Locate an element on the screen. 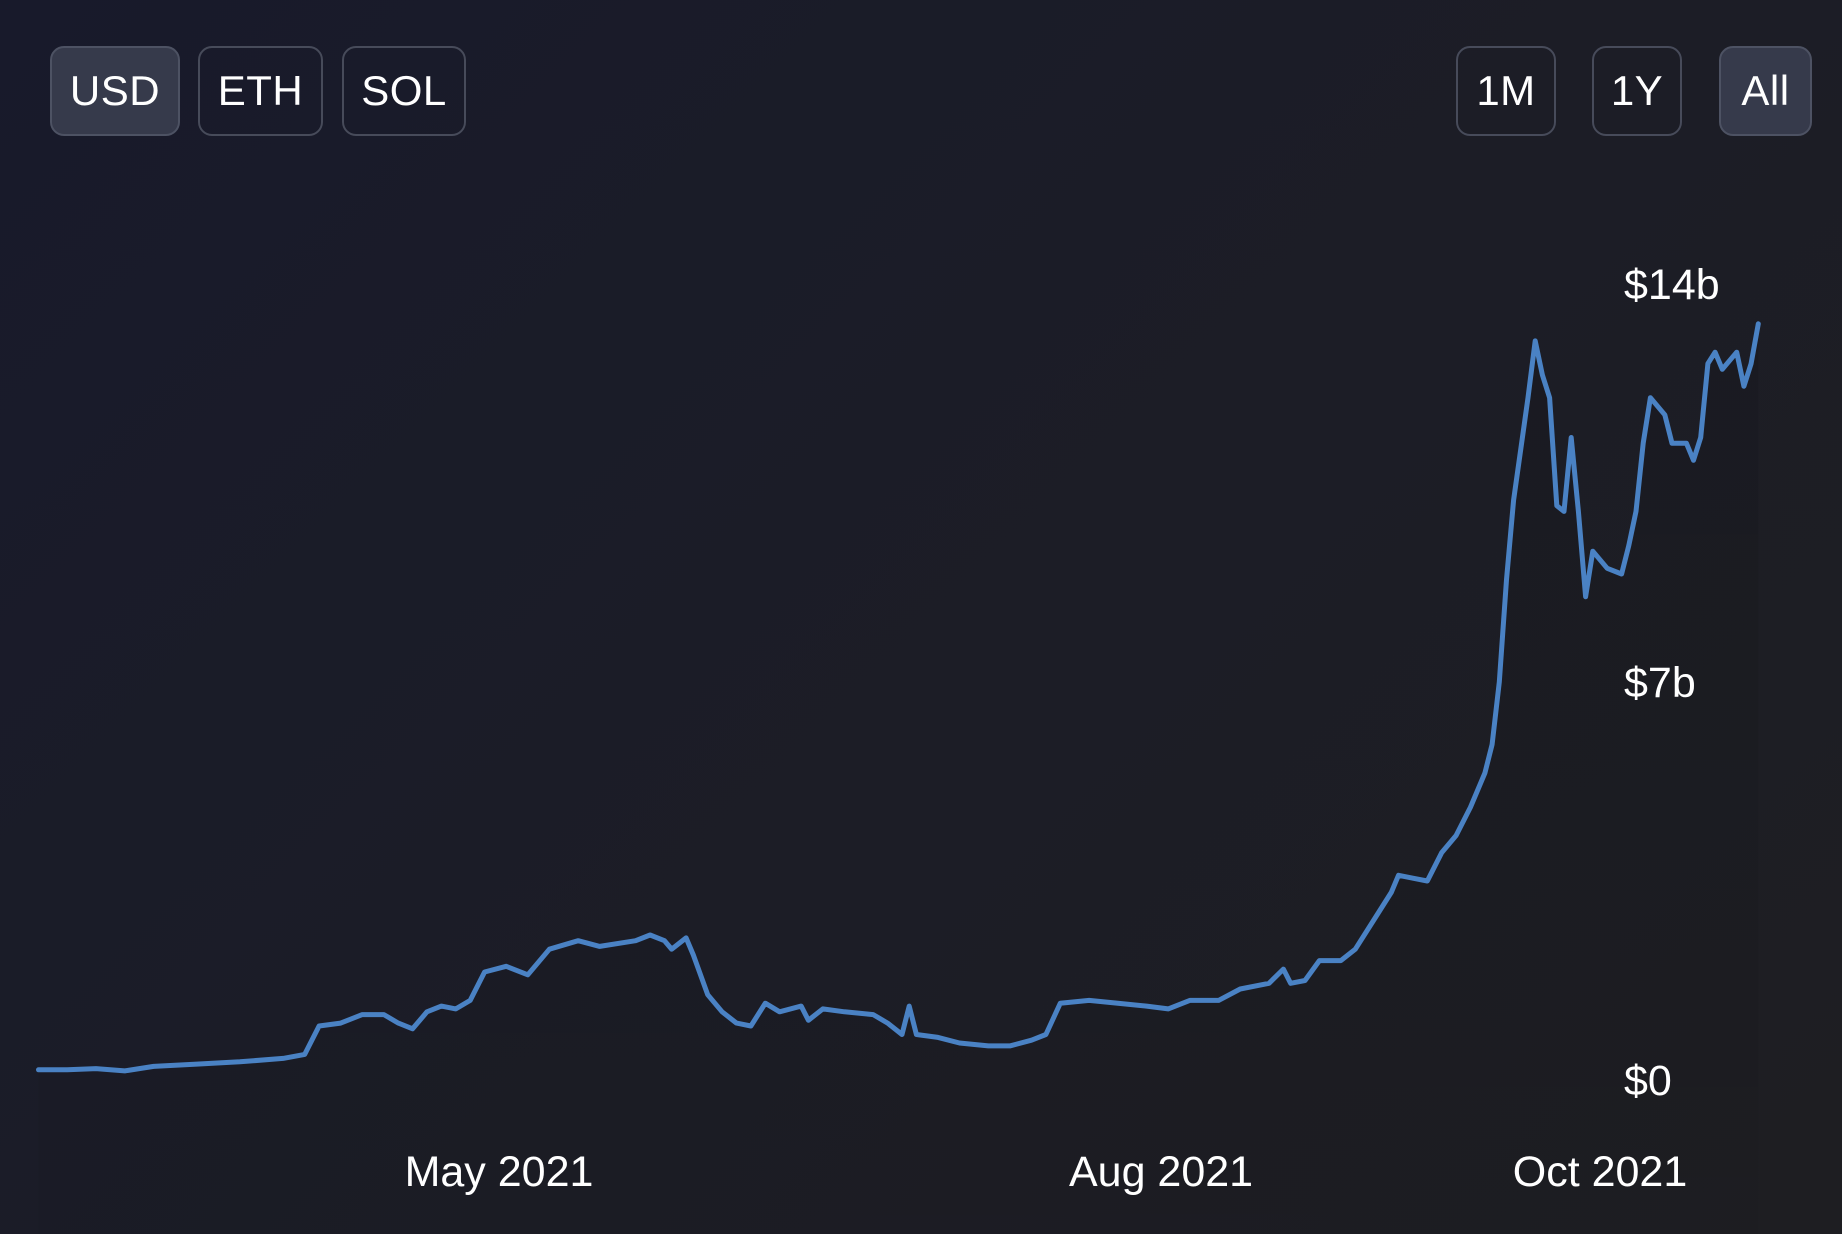 Image resolution: width=1842 pixels, height=1234 pixels. y-tick-label: $7b is located at coordinates (1660, 683).